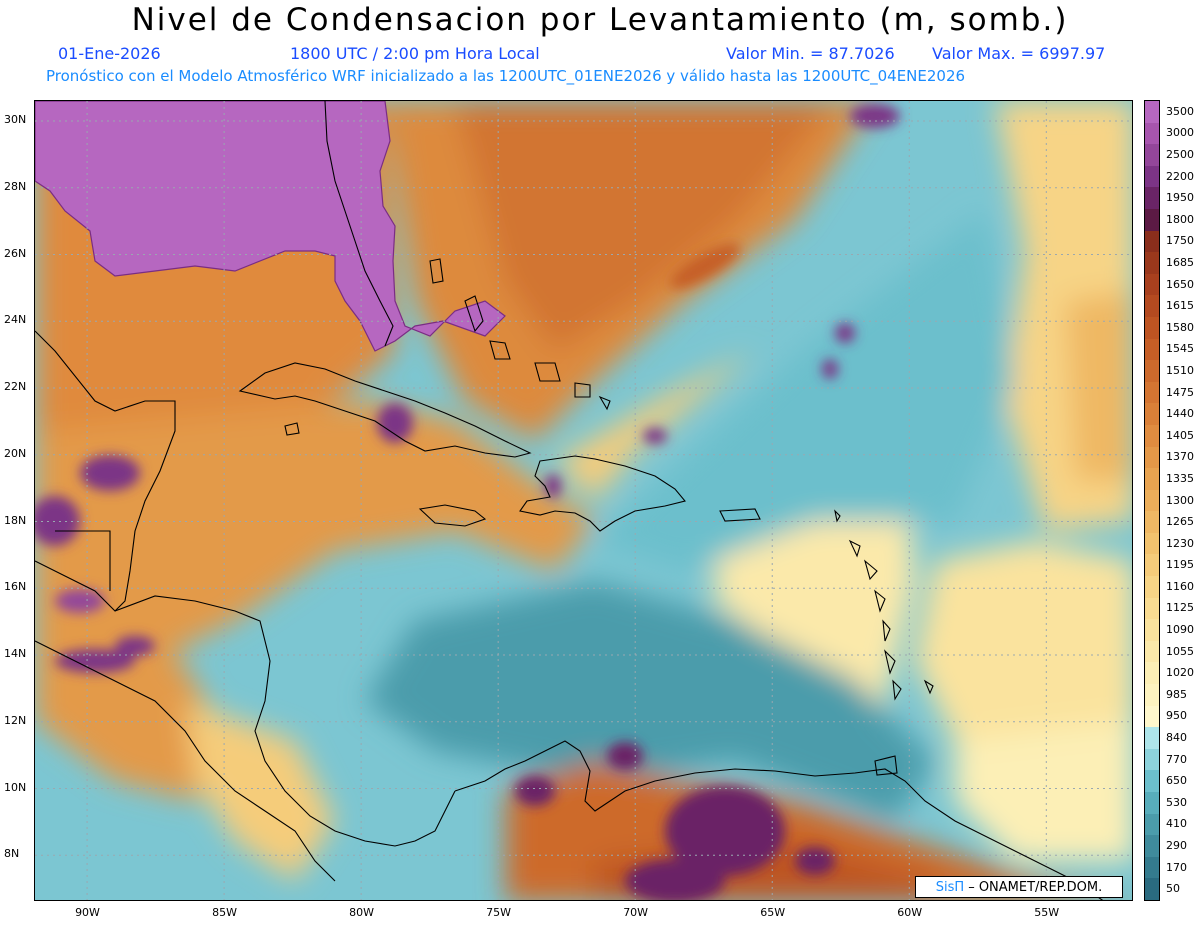 This screenshot has height=927, width=1200. What do you see at coordinates (1180, 435) in the screenshot?
I see `colorbar-label: 1405` at bounding box center [1180, 435].